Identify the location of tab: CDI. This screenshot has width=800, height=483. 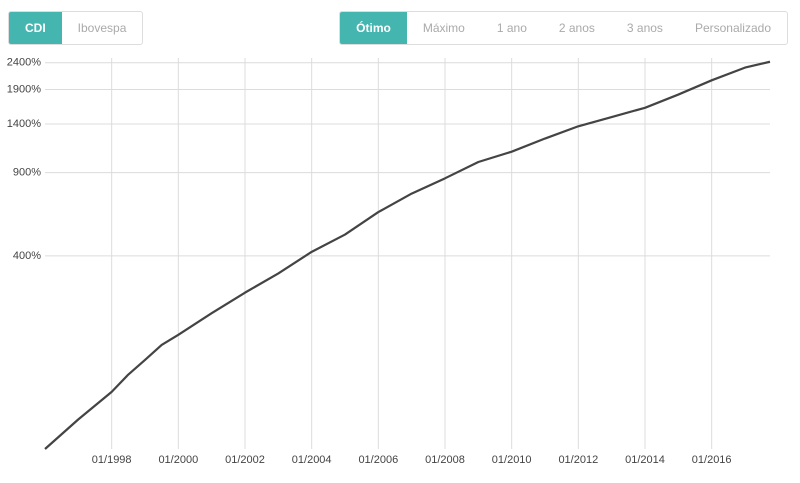
(35, 28).